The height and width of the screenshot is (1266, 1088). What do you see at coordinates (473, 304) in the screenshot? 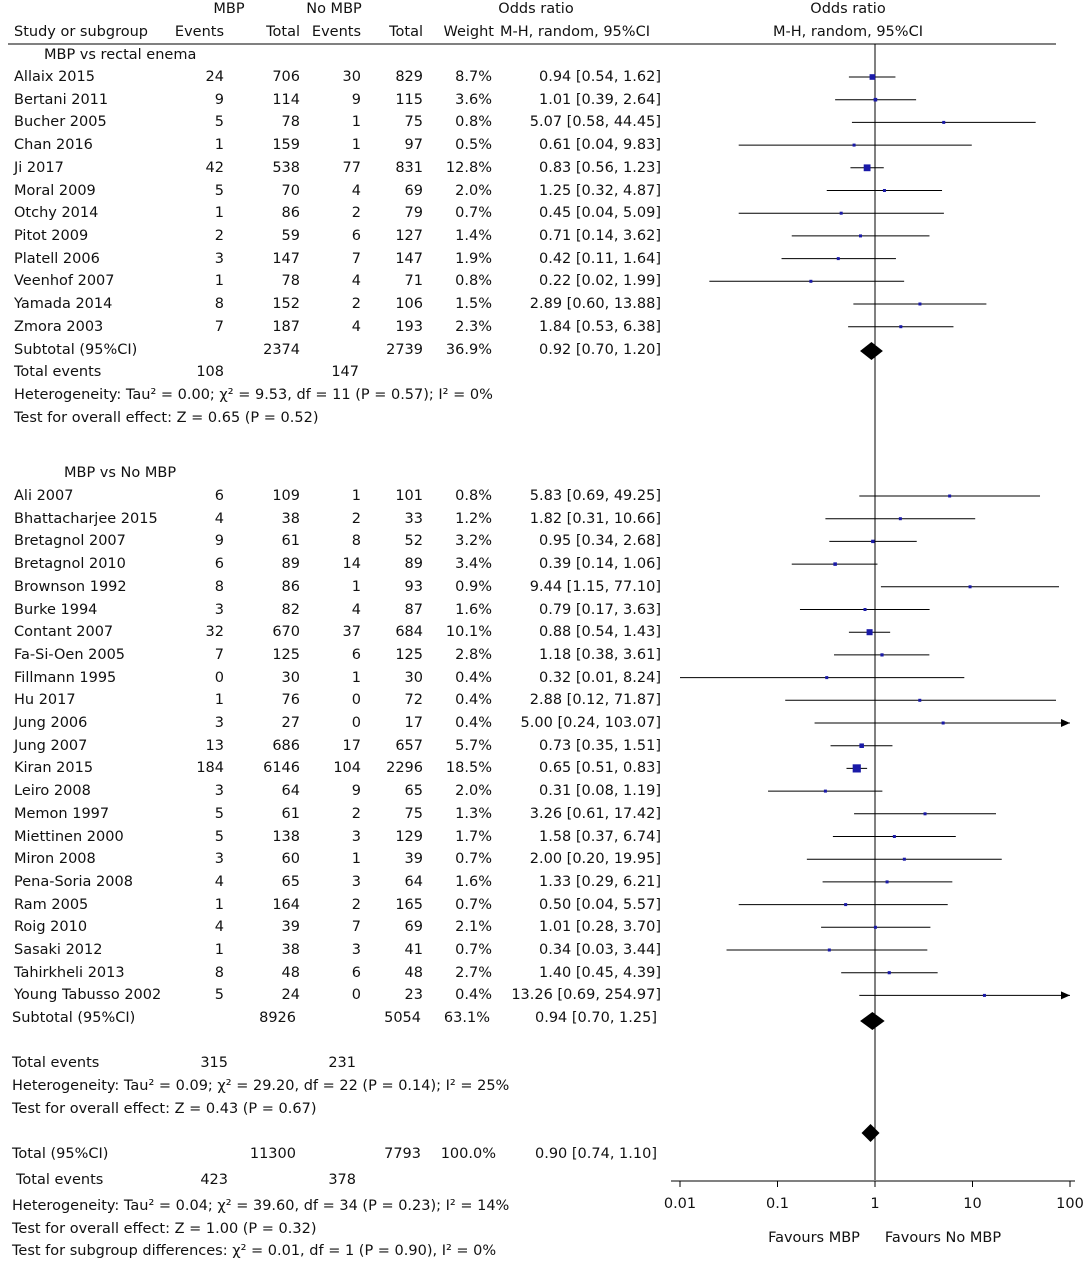
I see `weight-value: 1.5%` at bounding box center [473, 304].